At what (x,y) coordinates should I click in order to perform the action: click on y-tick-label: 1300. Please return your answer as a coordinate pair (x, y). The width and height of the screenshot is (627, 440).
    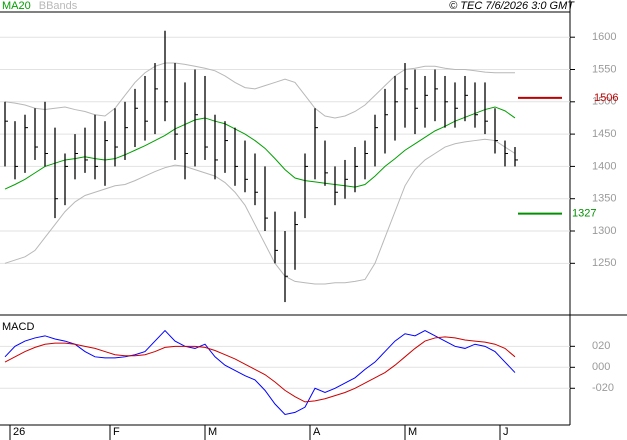
    Looking at the image, I should click on (604, 231).